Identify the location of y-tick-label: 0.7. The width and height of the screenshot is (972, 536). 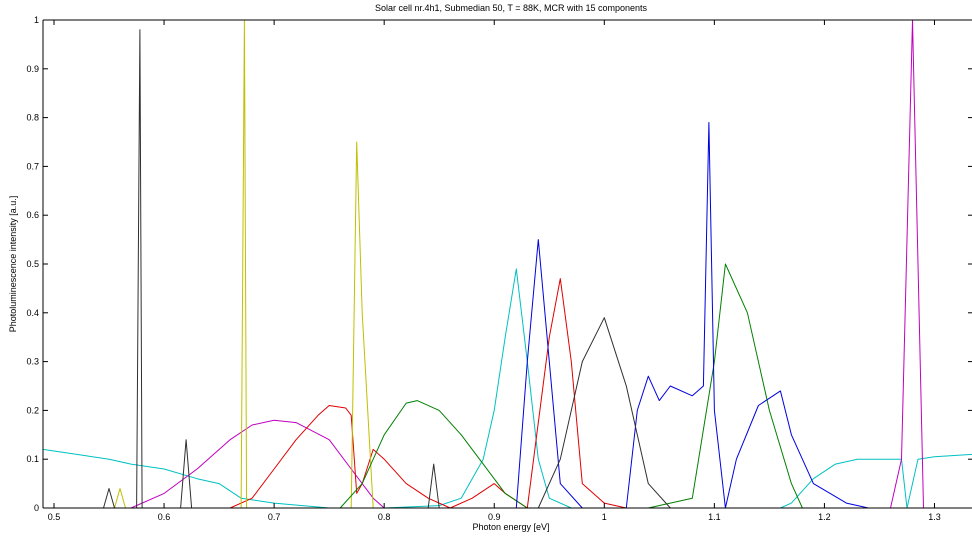
(32, 166).